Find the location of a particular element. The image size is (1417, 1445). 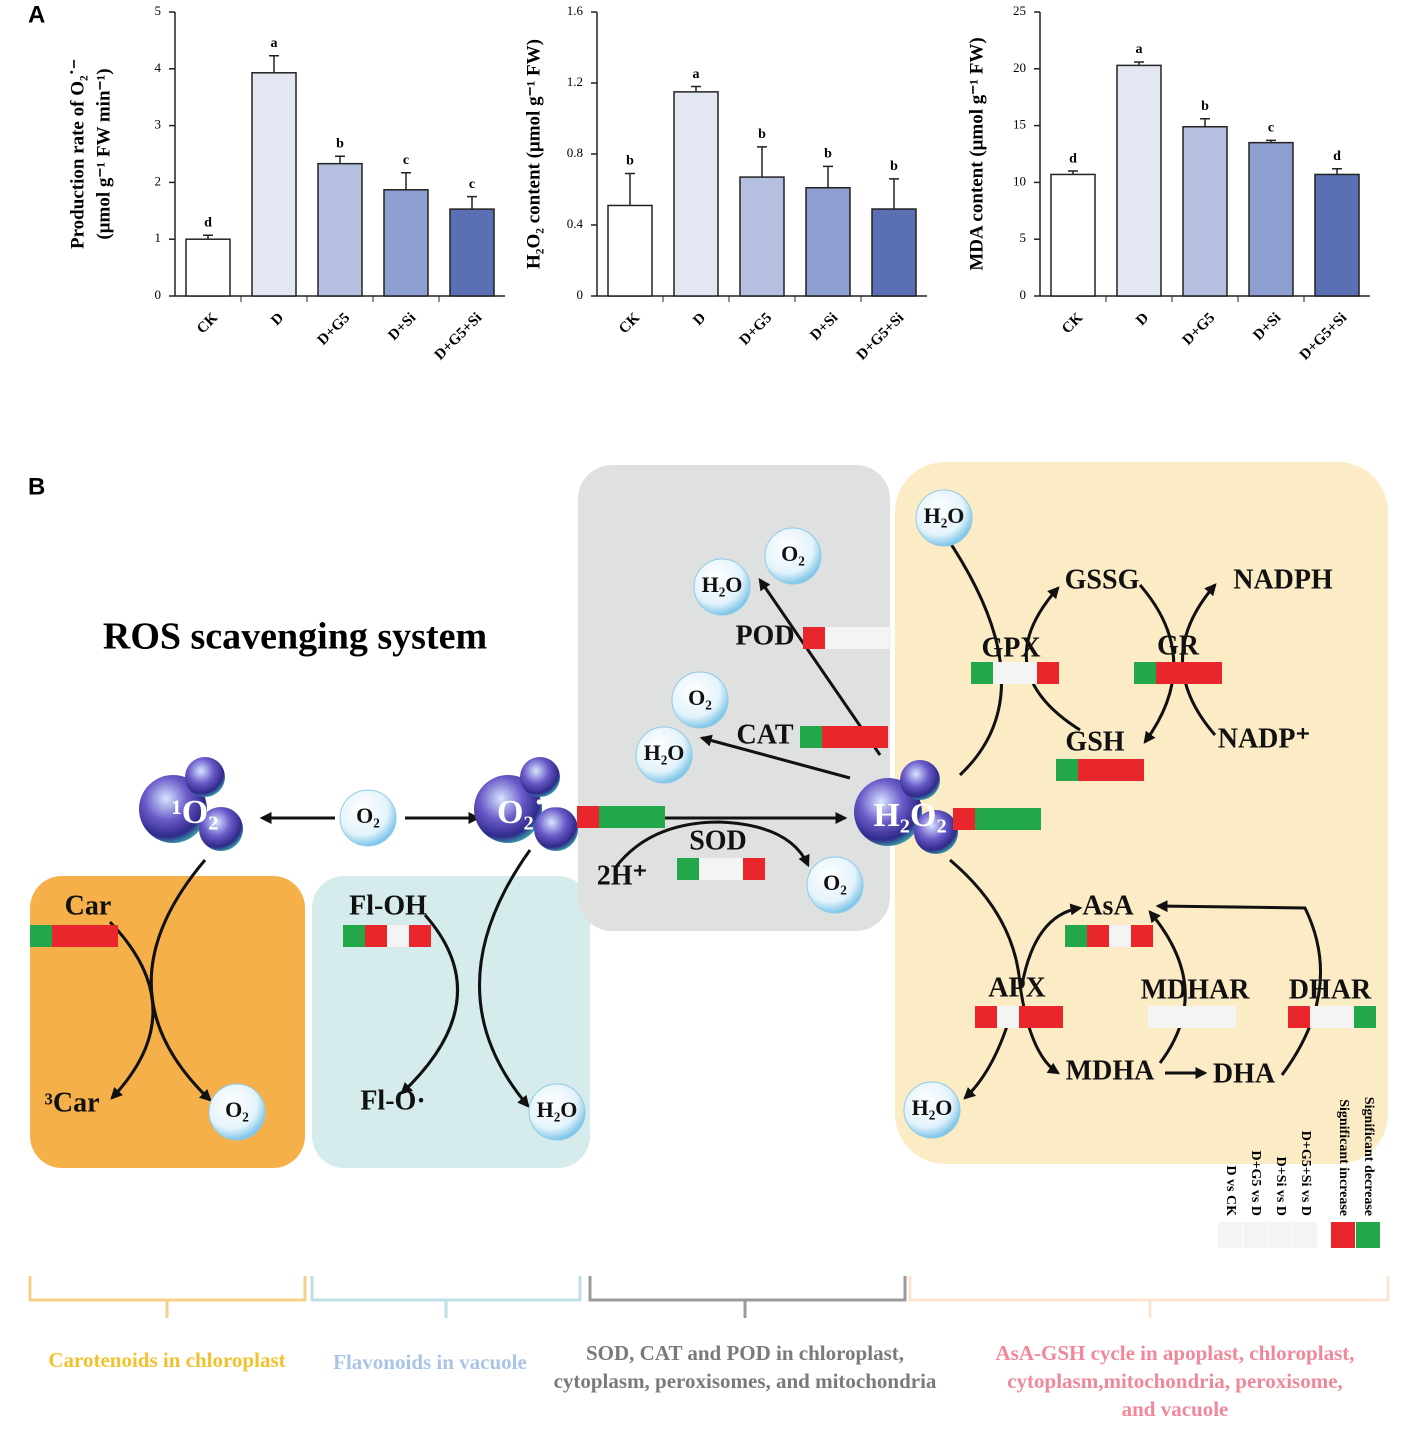

bracket is located at coordinates (167, 1297).